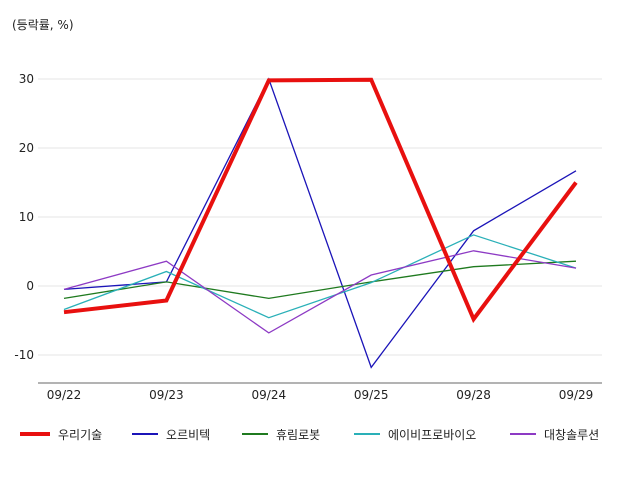 The height and width of the screenshot is (480, 640). Describe the element at coordinates (572, 434) in the screenshot. I see `legend-label: 대창솔루션` at that location.